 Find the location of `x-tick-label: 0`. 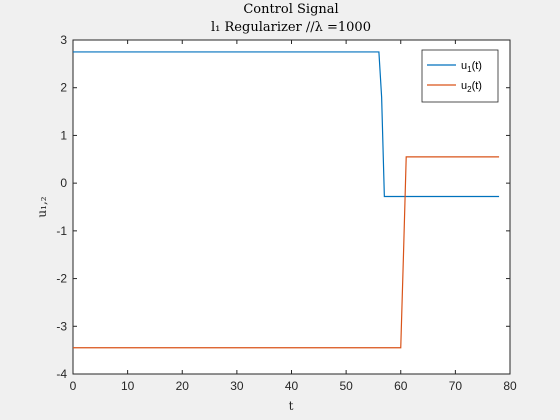

x-tick-label: 0 is located at coordinates (73, 386).